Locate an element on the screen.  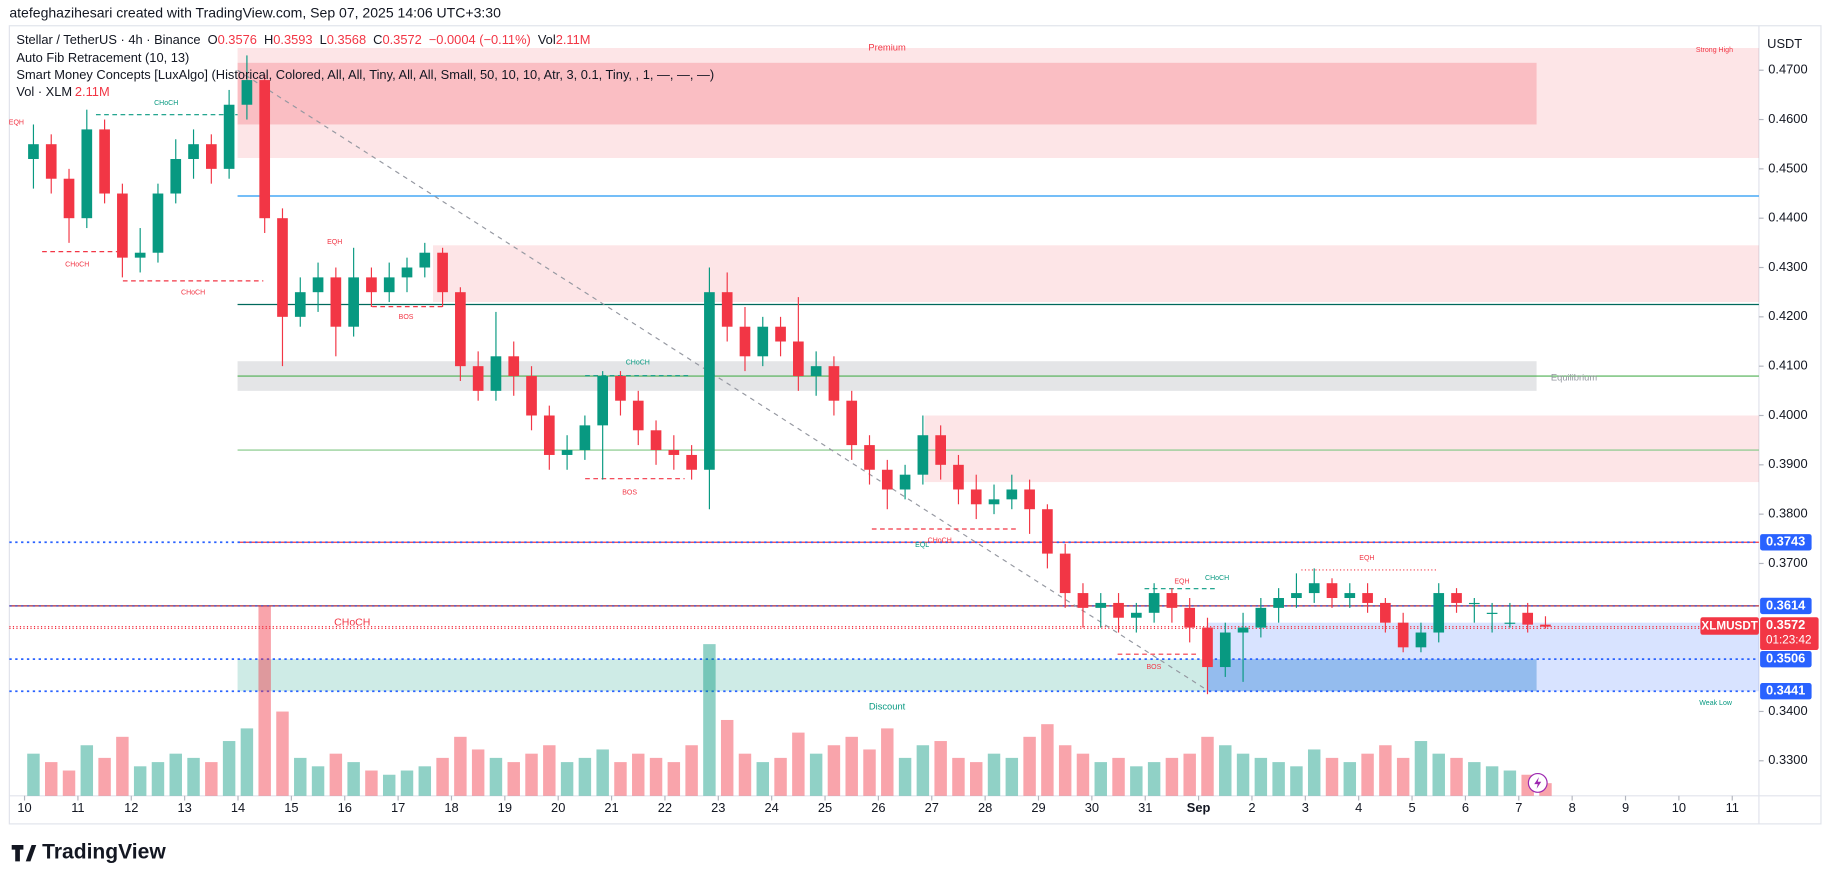
y-tick-label: 0.4600 is located at coordinates (1787, 118).